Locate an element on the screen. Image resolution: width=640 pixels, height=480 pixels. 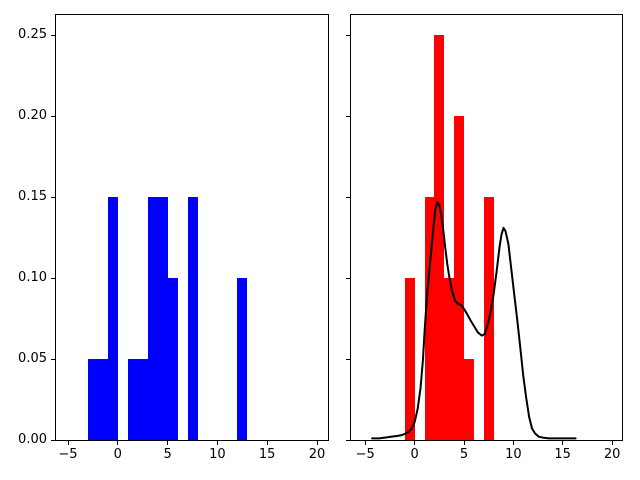
y-tick-label: 0.25 is located at coordinates (32, 35).